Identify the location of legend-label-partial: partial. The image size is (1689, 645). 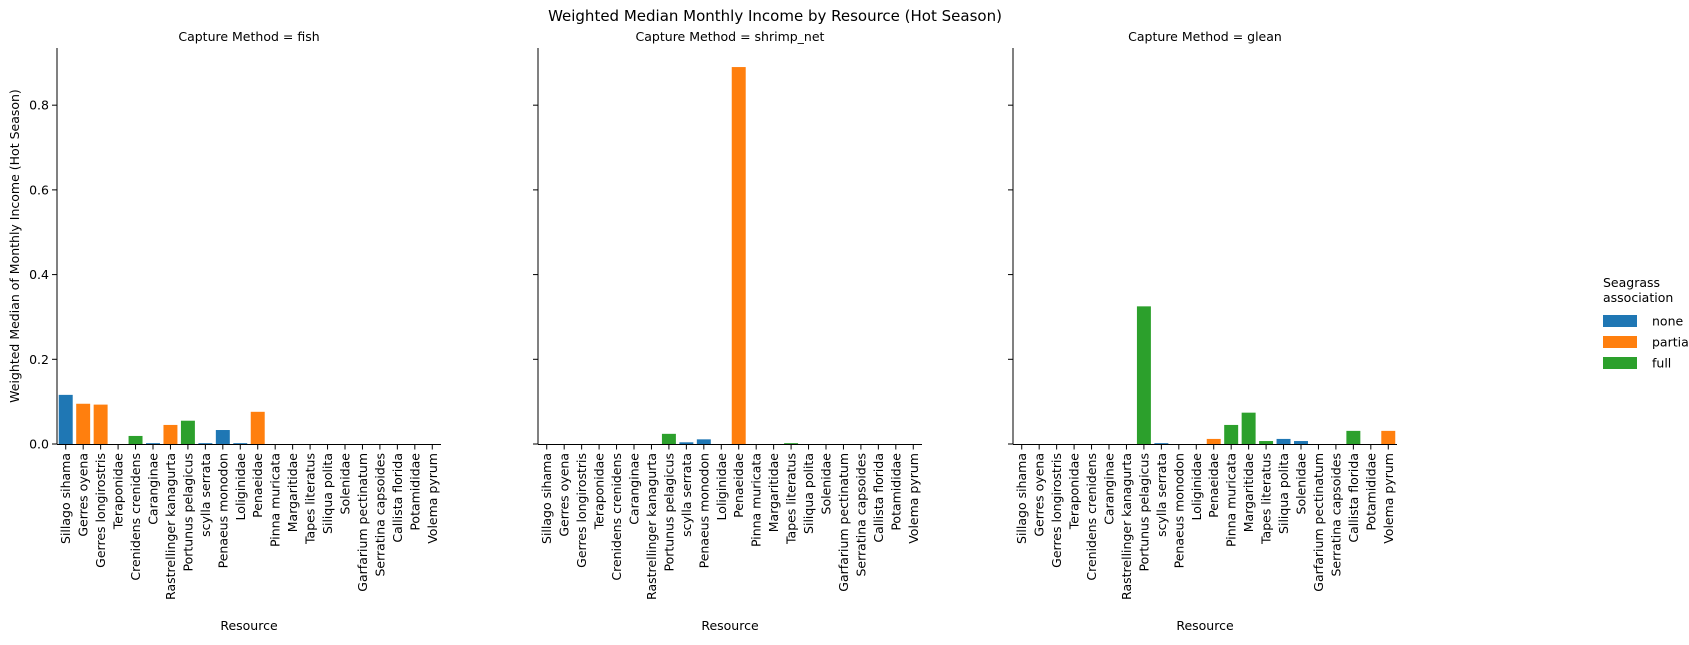
(1670, 342).